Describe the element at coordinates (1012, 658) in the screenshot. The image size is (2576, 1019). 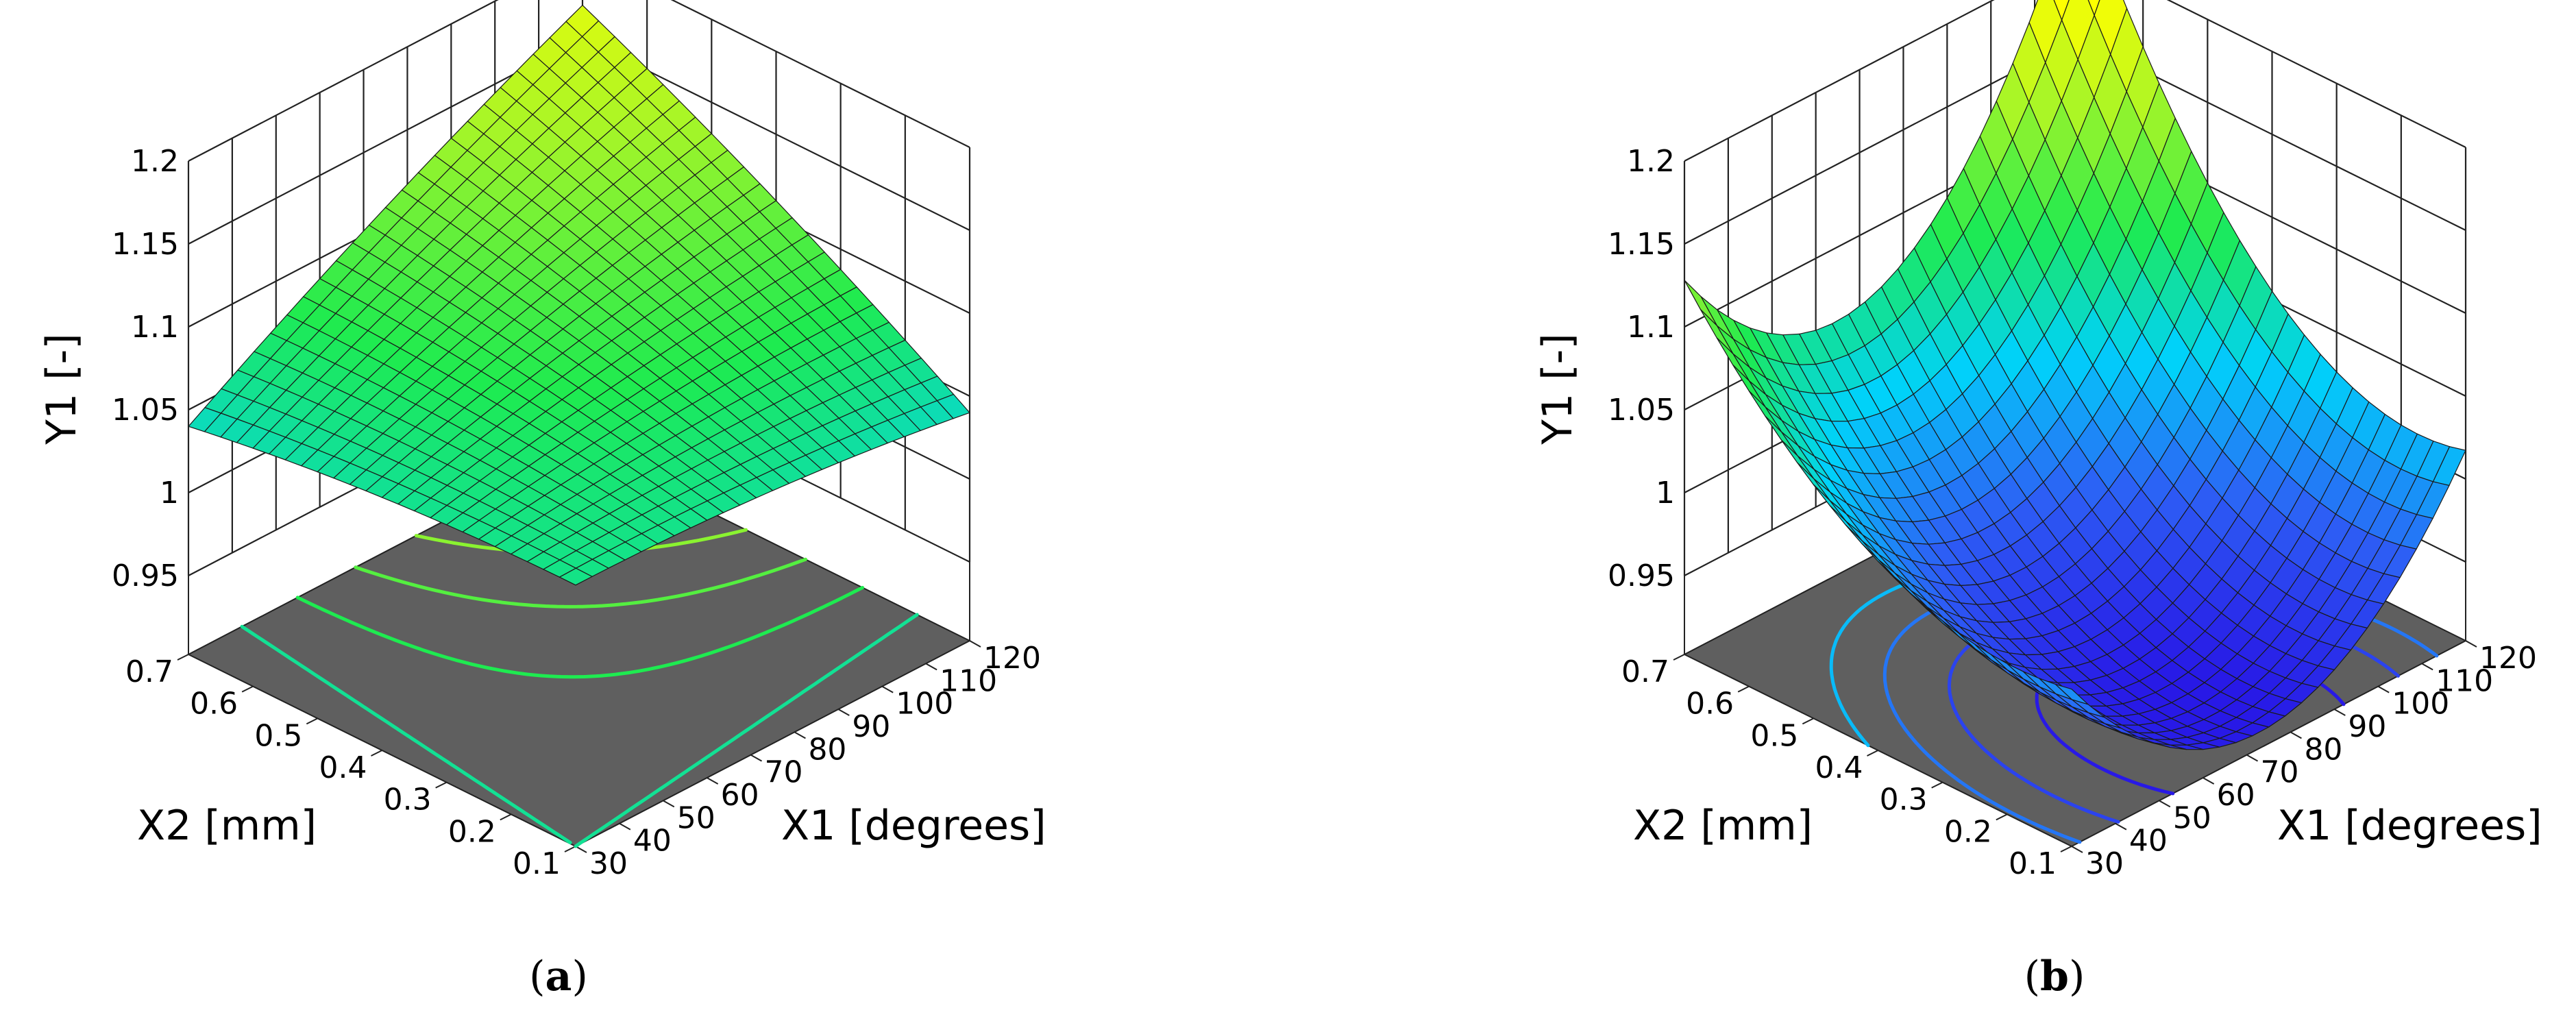
I see `x-tick-label: 120` at that location.